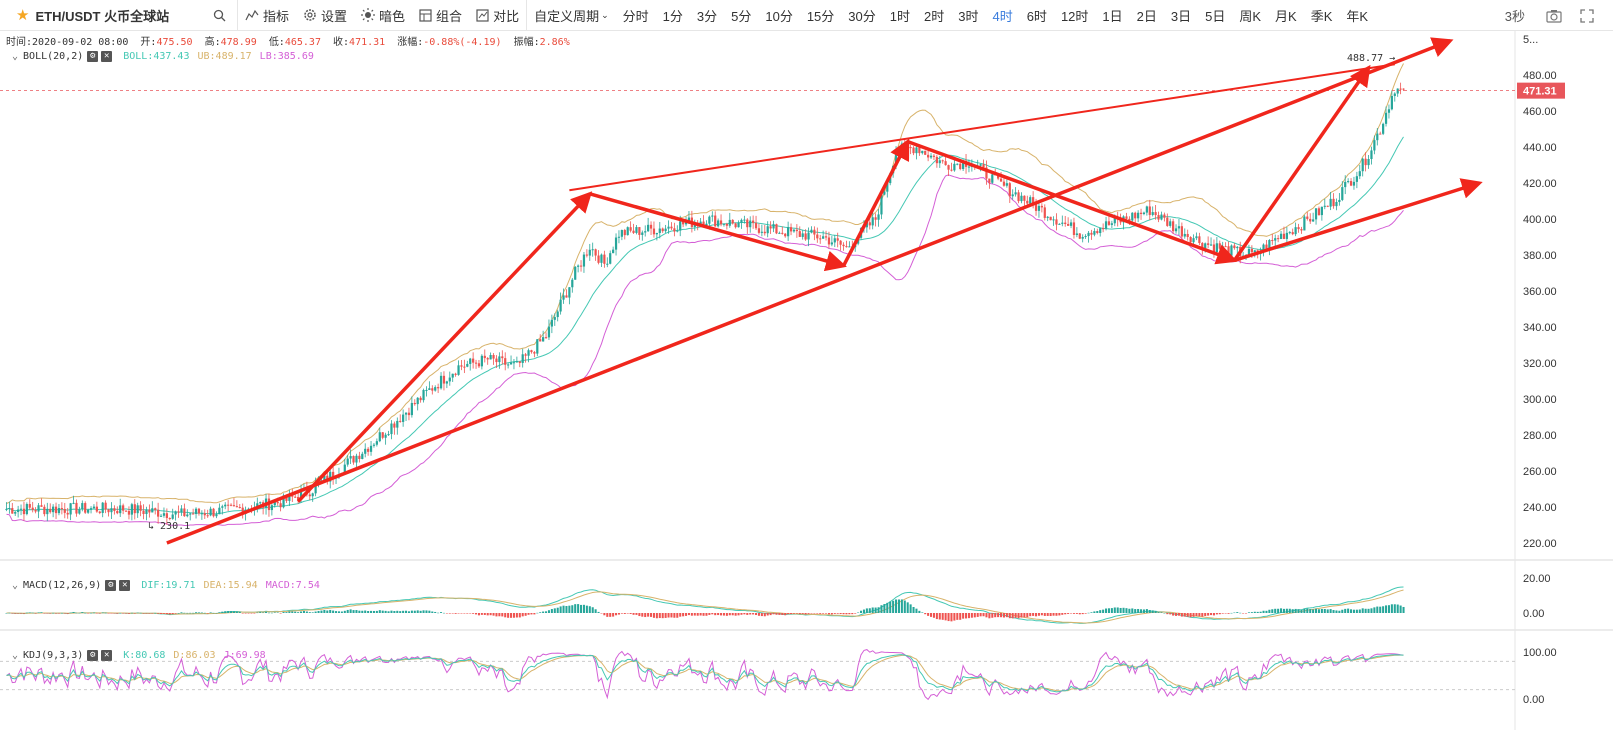  What do you see at coordinates (1146, 16) in the screenshot?
I see `period-14: 2日` at bounding box center [1146, 16].